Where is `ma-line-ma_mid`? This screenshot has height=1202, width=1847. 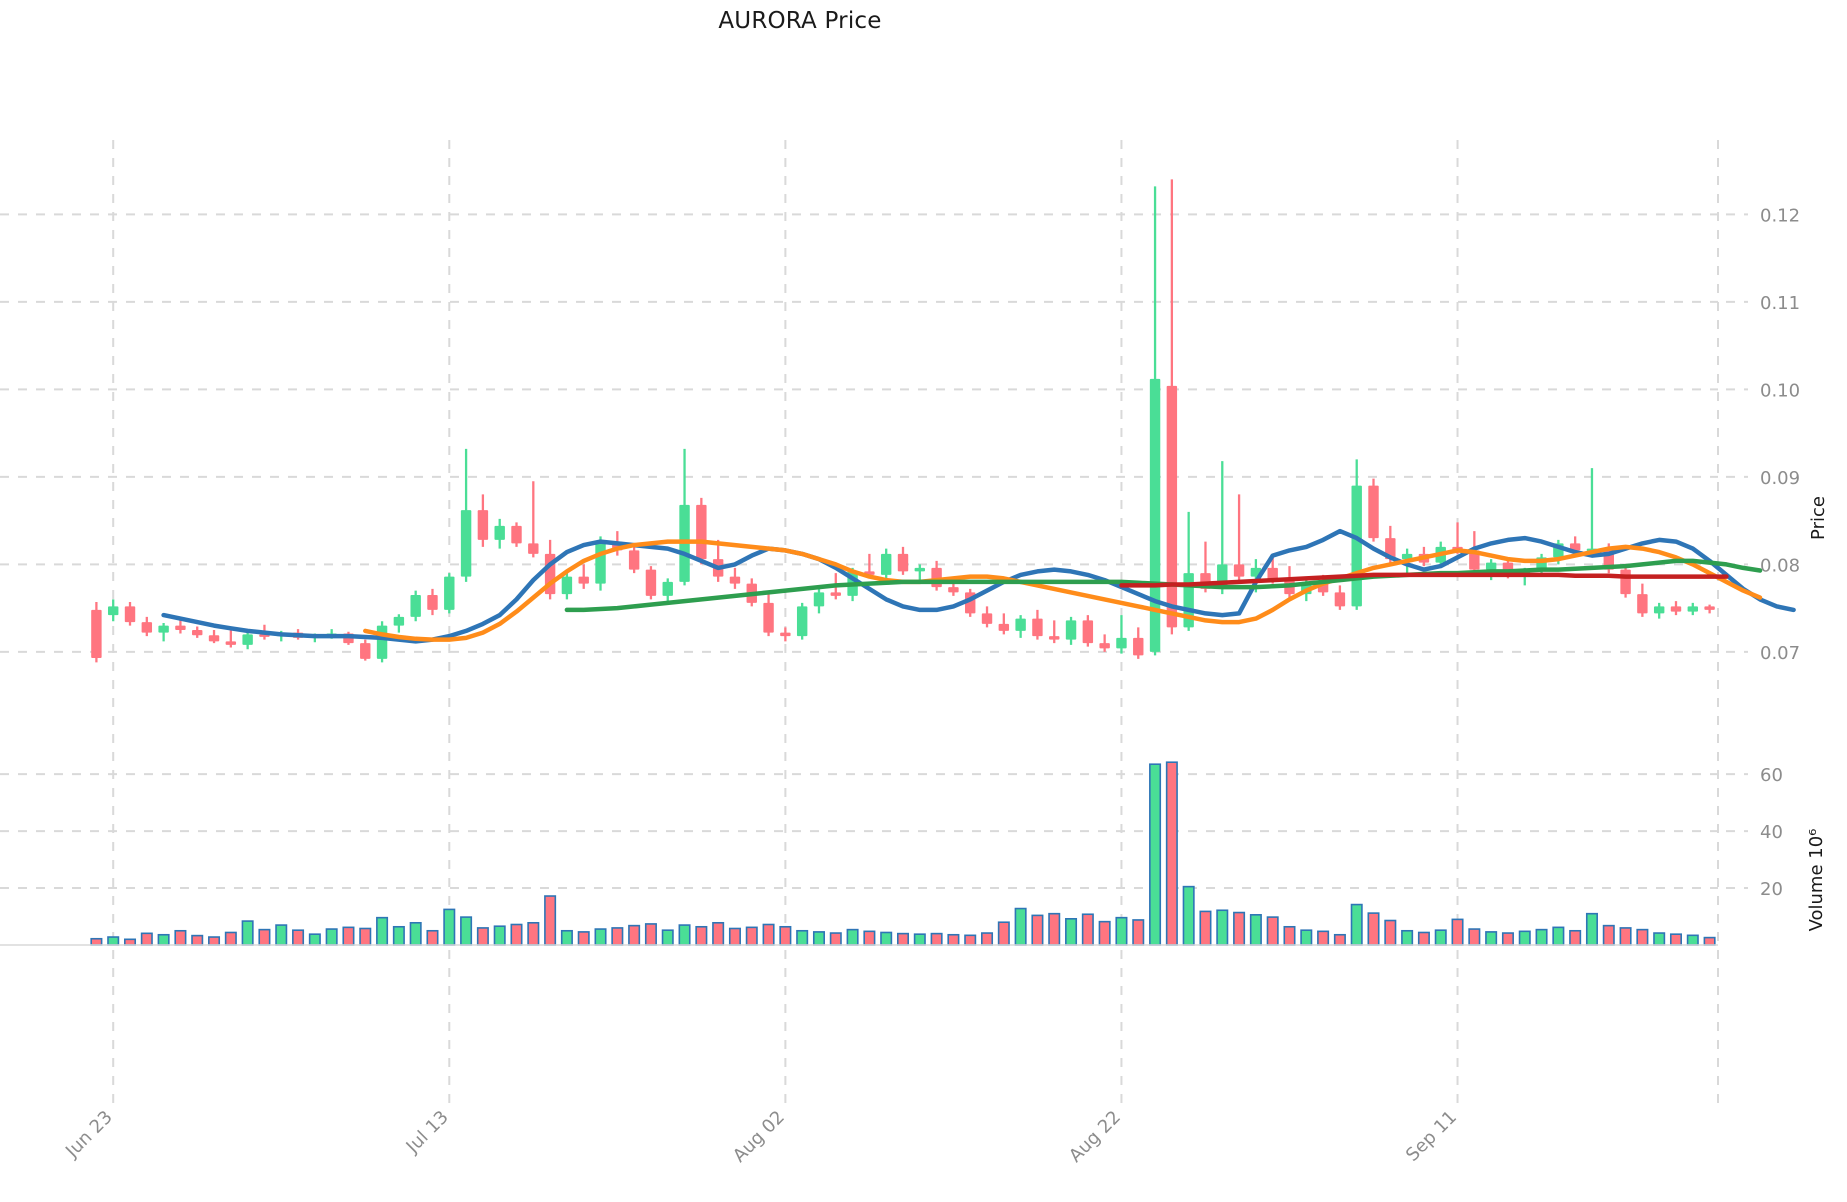 ma-line-ma_mid is located at coordinates (1063, 590).